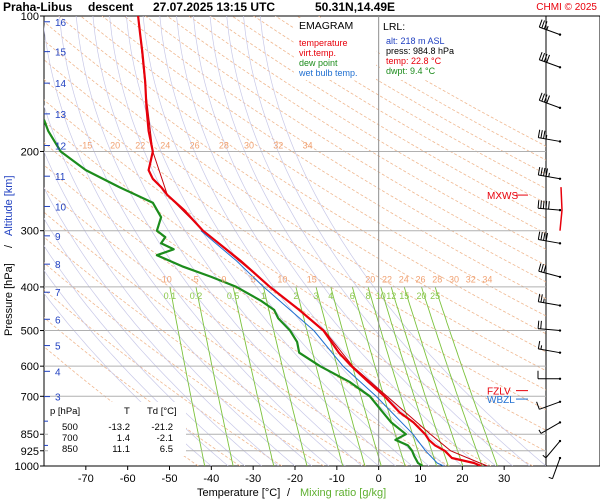 The image size is (600, 500). What do you see at coordinates (253, 280) in the screenshot?
I see `moist-adiabat-label: 5` at bounding box center [253, 280].